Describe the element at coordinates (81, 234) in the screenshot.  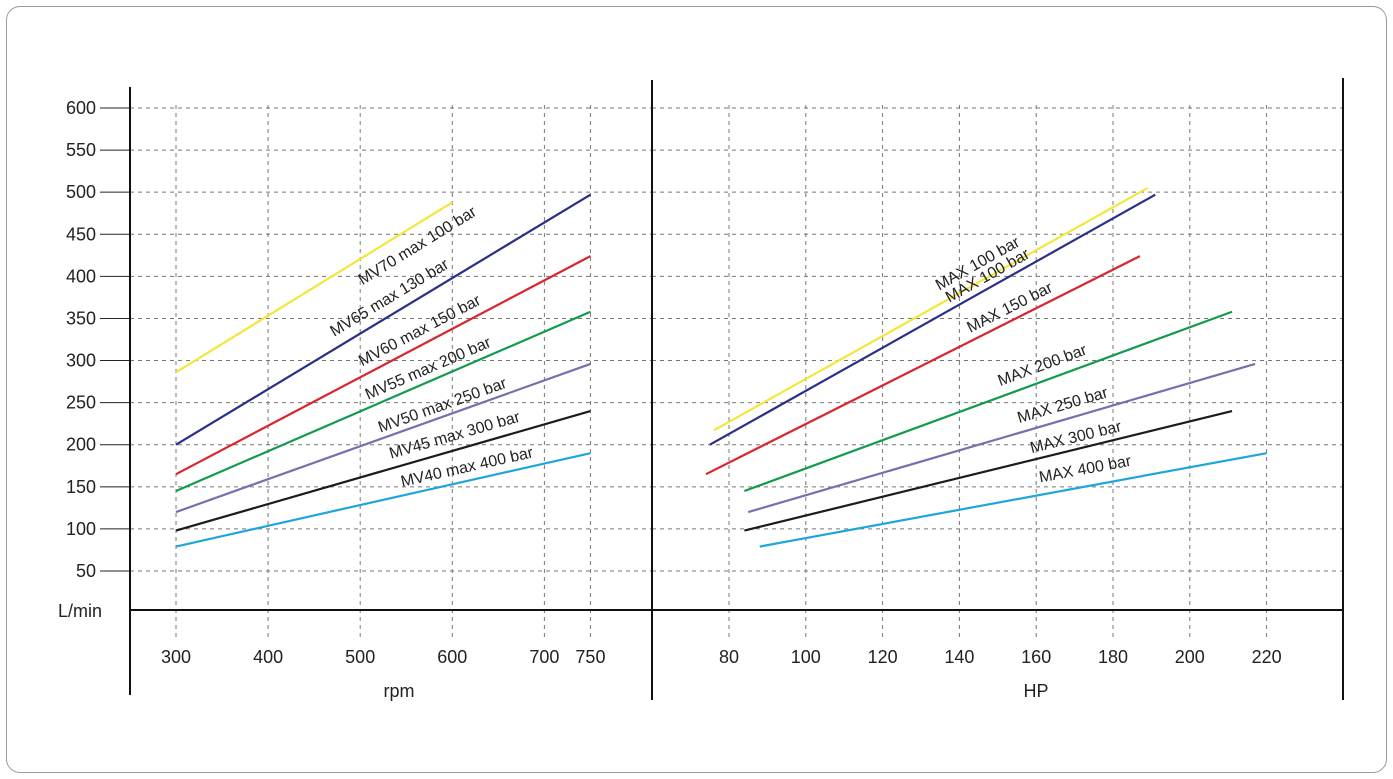
I see `y-tick-label: 450` at that location.